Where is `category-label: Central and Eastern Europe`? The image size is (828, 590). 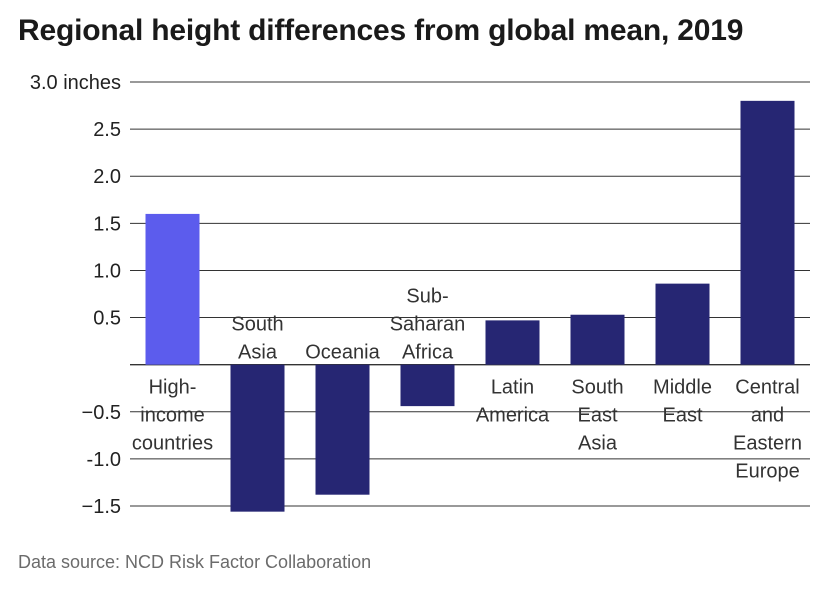
category-label: Central and Eastern Europe is located at coordinates (767, 430).